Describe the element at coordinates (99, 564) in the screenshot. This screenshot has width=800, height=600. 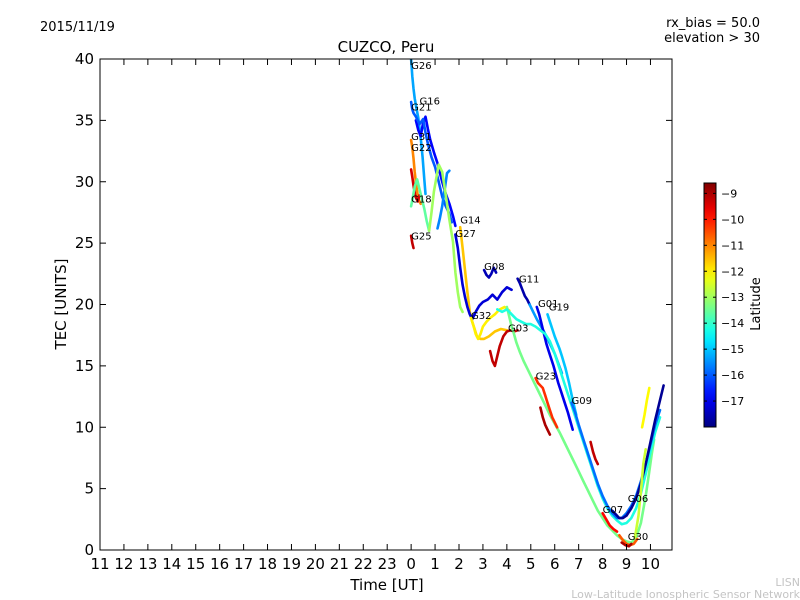
I see `x-tick-label: 11` at that location.